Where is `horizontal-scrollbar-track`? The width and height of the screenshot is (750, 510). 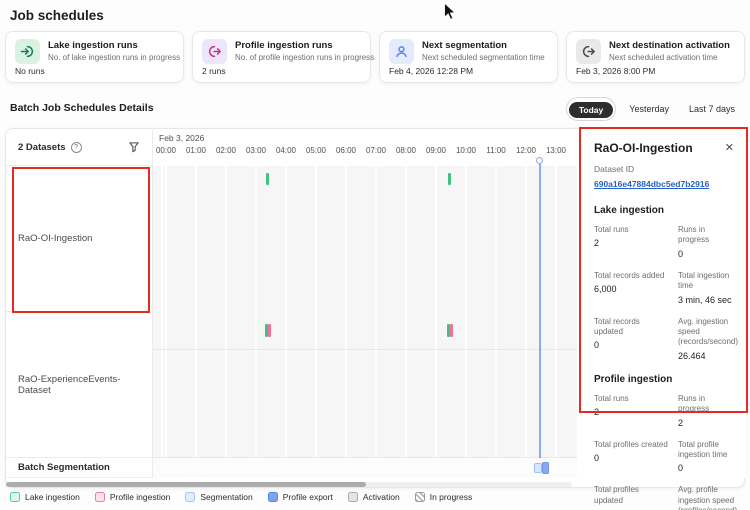 horizontal-scrollbar-track is located at coordinates (289, 484).